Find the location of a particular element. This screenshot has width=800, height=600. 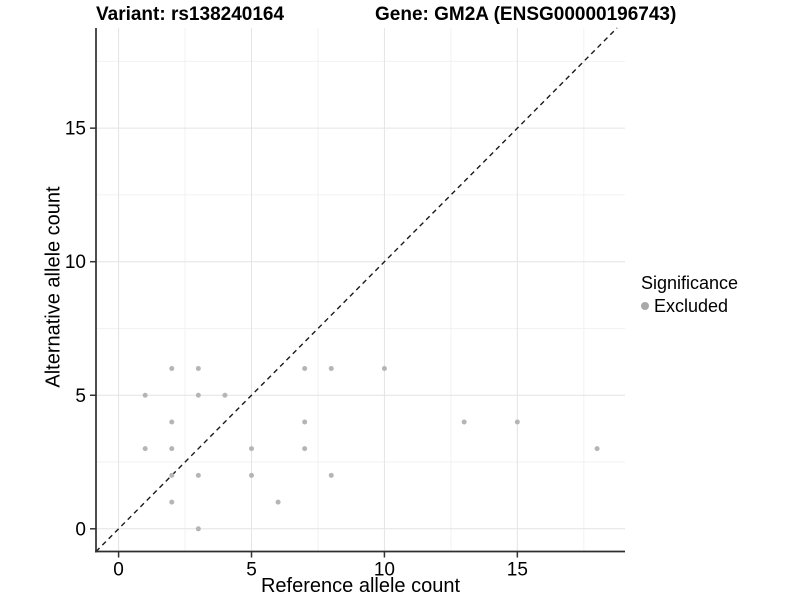

x-tick-label: 0 is located at coordinates (118, 570).